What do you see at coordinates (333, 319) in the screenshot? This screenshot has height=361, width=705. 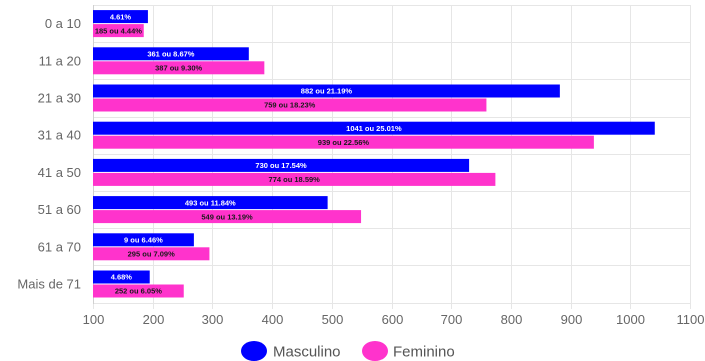 I see `x-tick-label: 500` at bounding box center [333, 319].